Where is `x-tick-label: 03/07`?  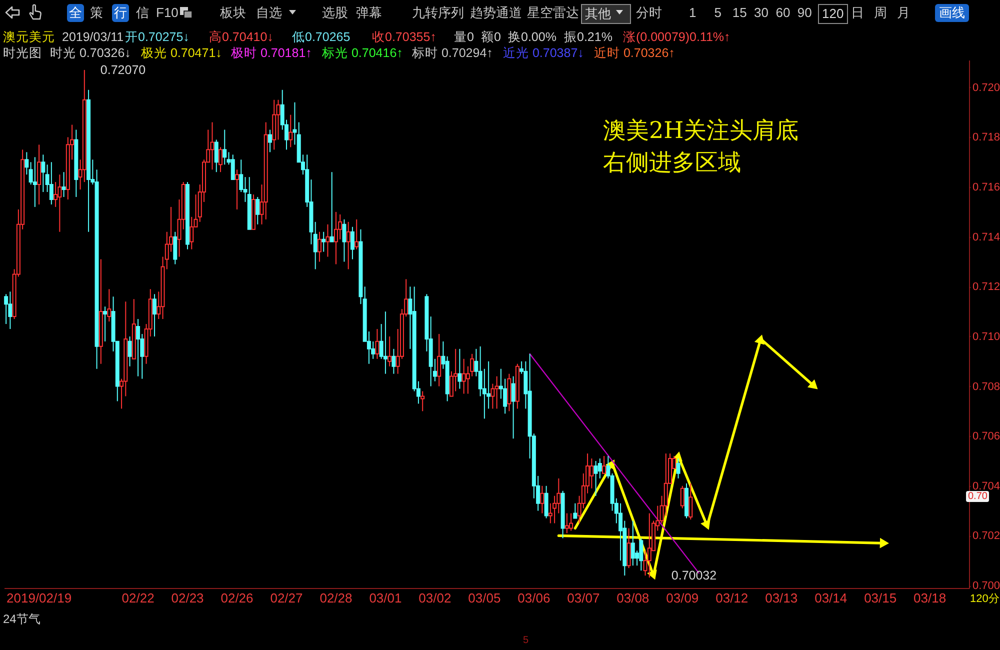
x-tick-label: 03/07 is located at coordinates (583, 598).